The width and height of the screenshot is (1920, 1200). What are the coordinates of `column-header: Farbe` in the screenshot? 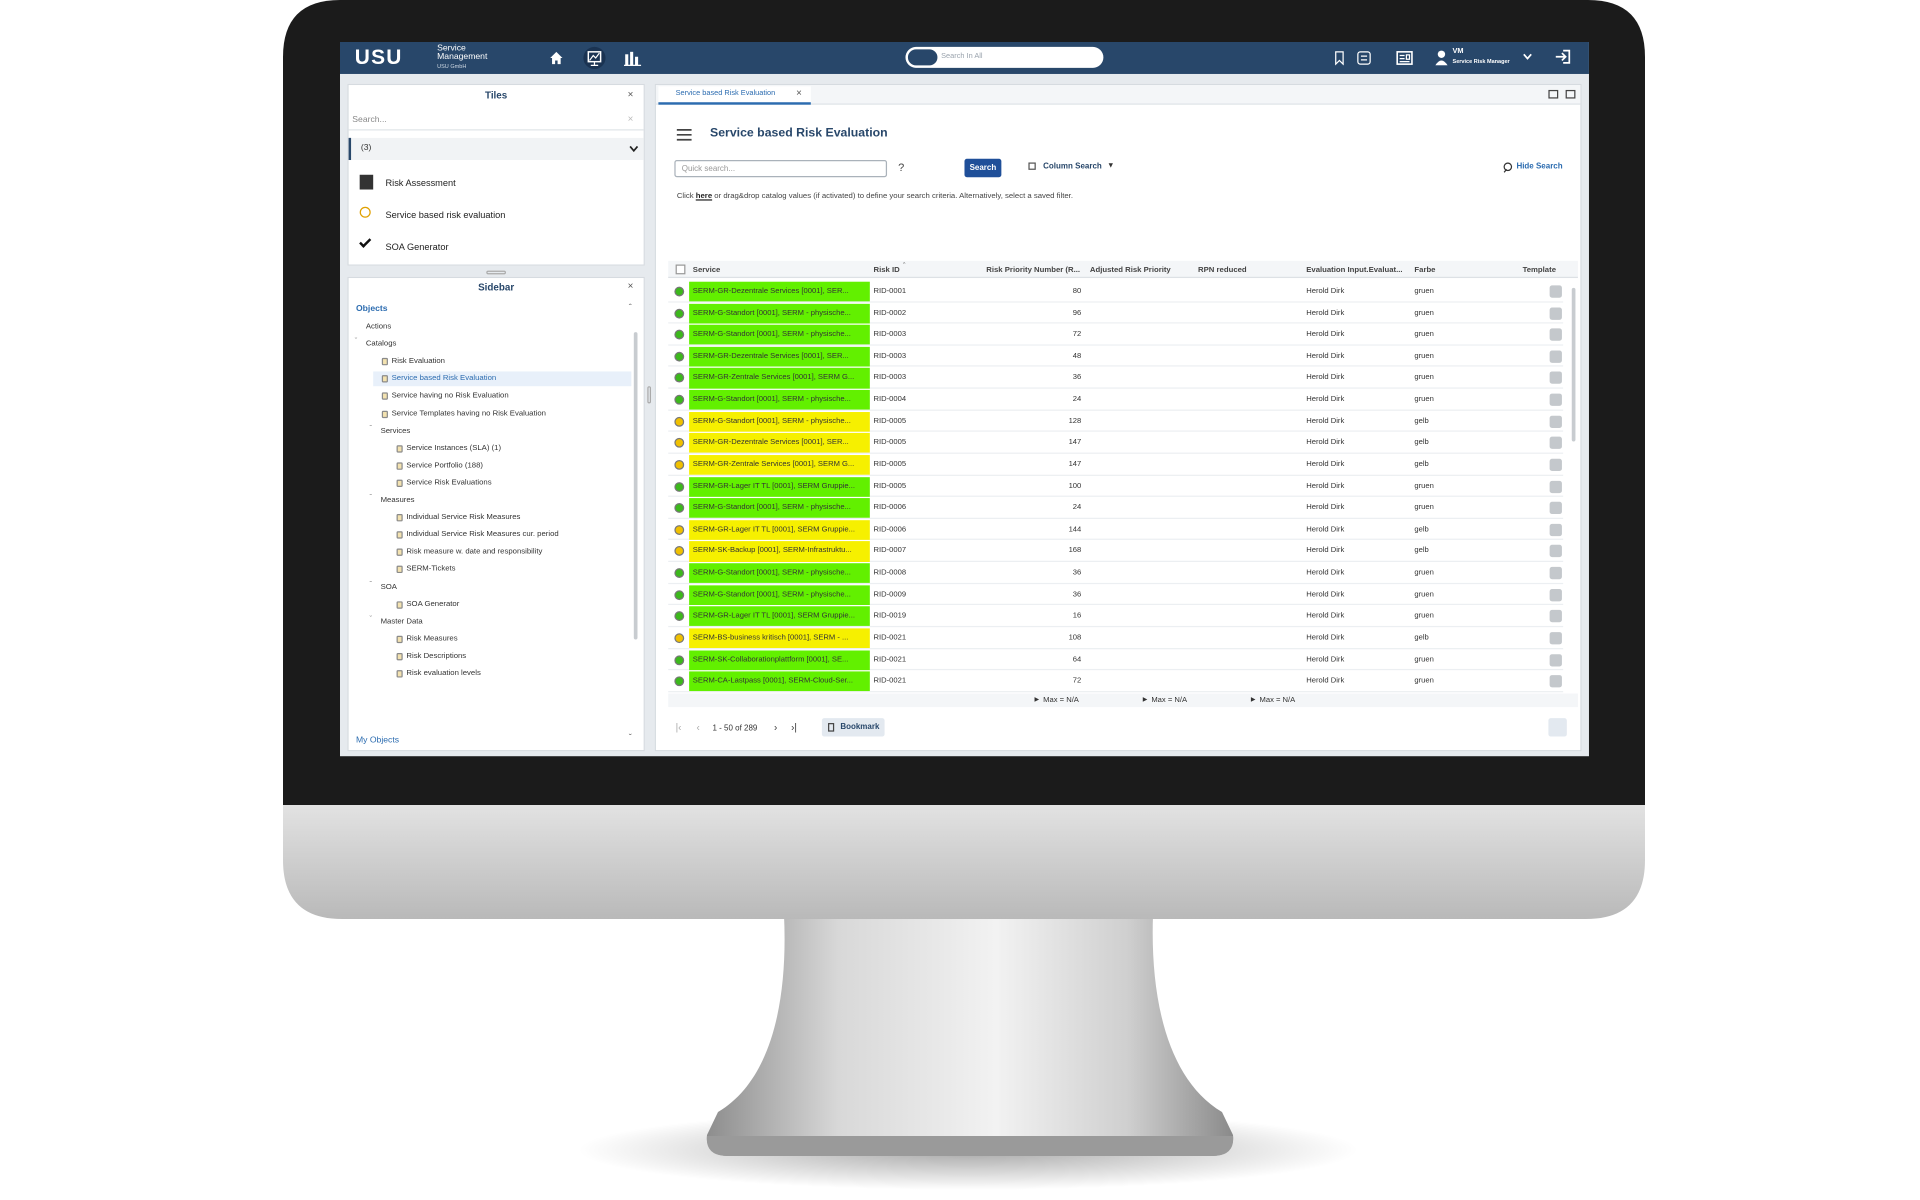 It's located at (1425, 270).